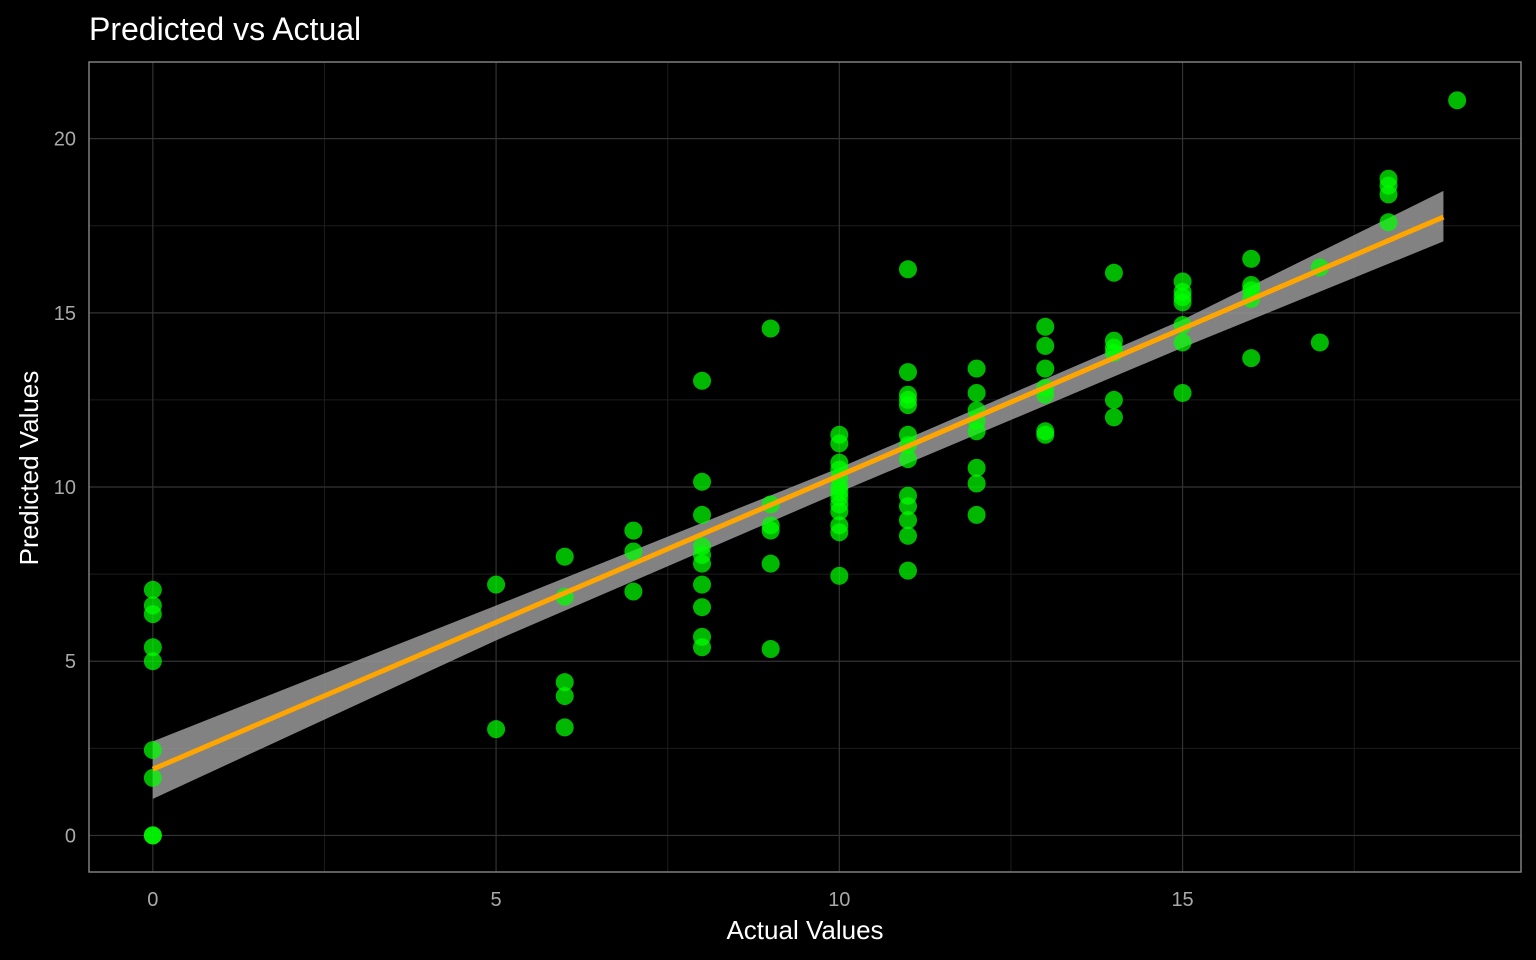 The image size is (1536, 960). What do you see at coordinates (804, 930) in the screenshot?
I see `x-axis-title: Actual Values` at bounding box center [804, 930].